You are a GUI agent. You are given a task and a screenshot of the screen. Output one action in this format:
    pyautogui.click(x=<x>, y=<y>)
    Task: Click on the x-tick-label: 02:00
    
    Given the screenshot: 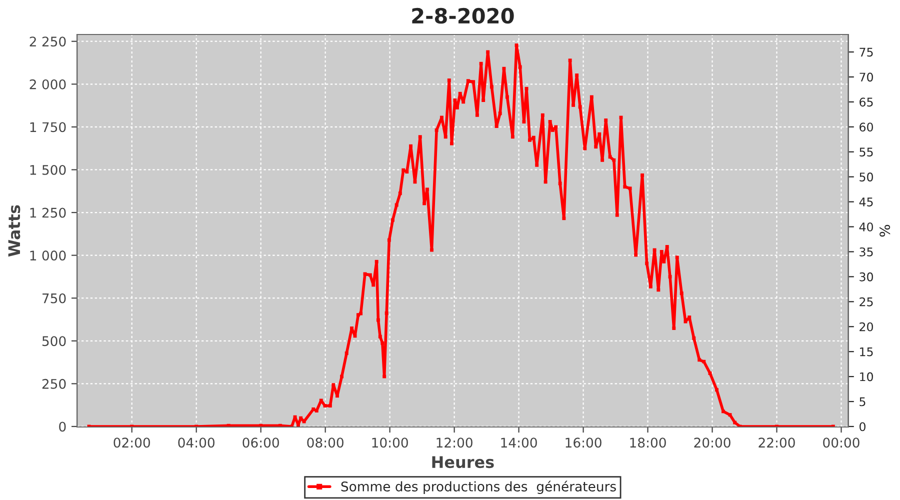 What is the action you would take?
    pyautogui.click(x=132, y=443)
    